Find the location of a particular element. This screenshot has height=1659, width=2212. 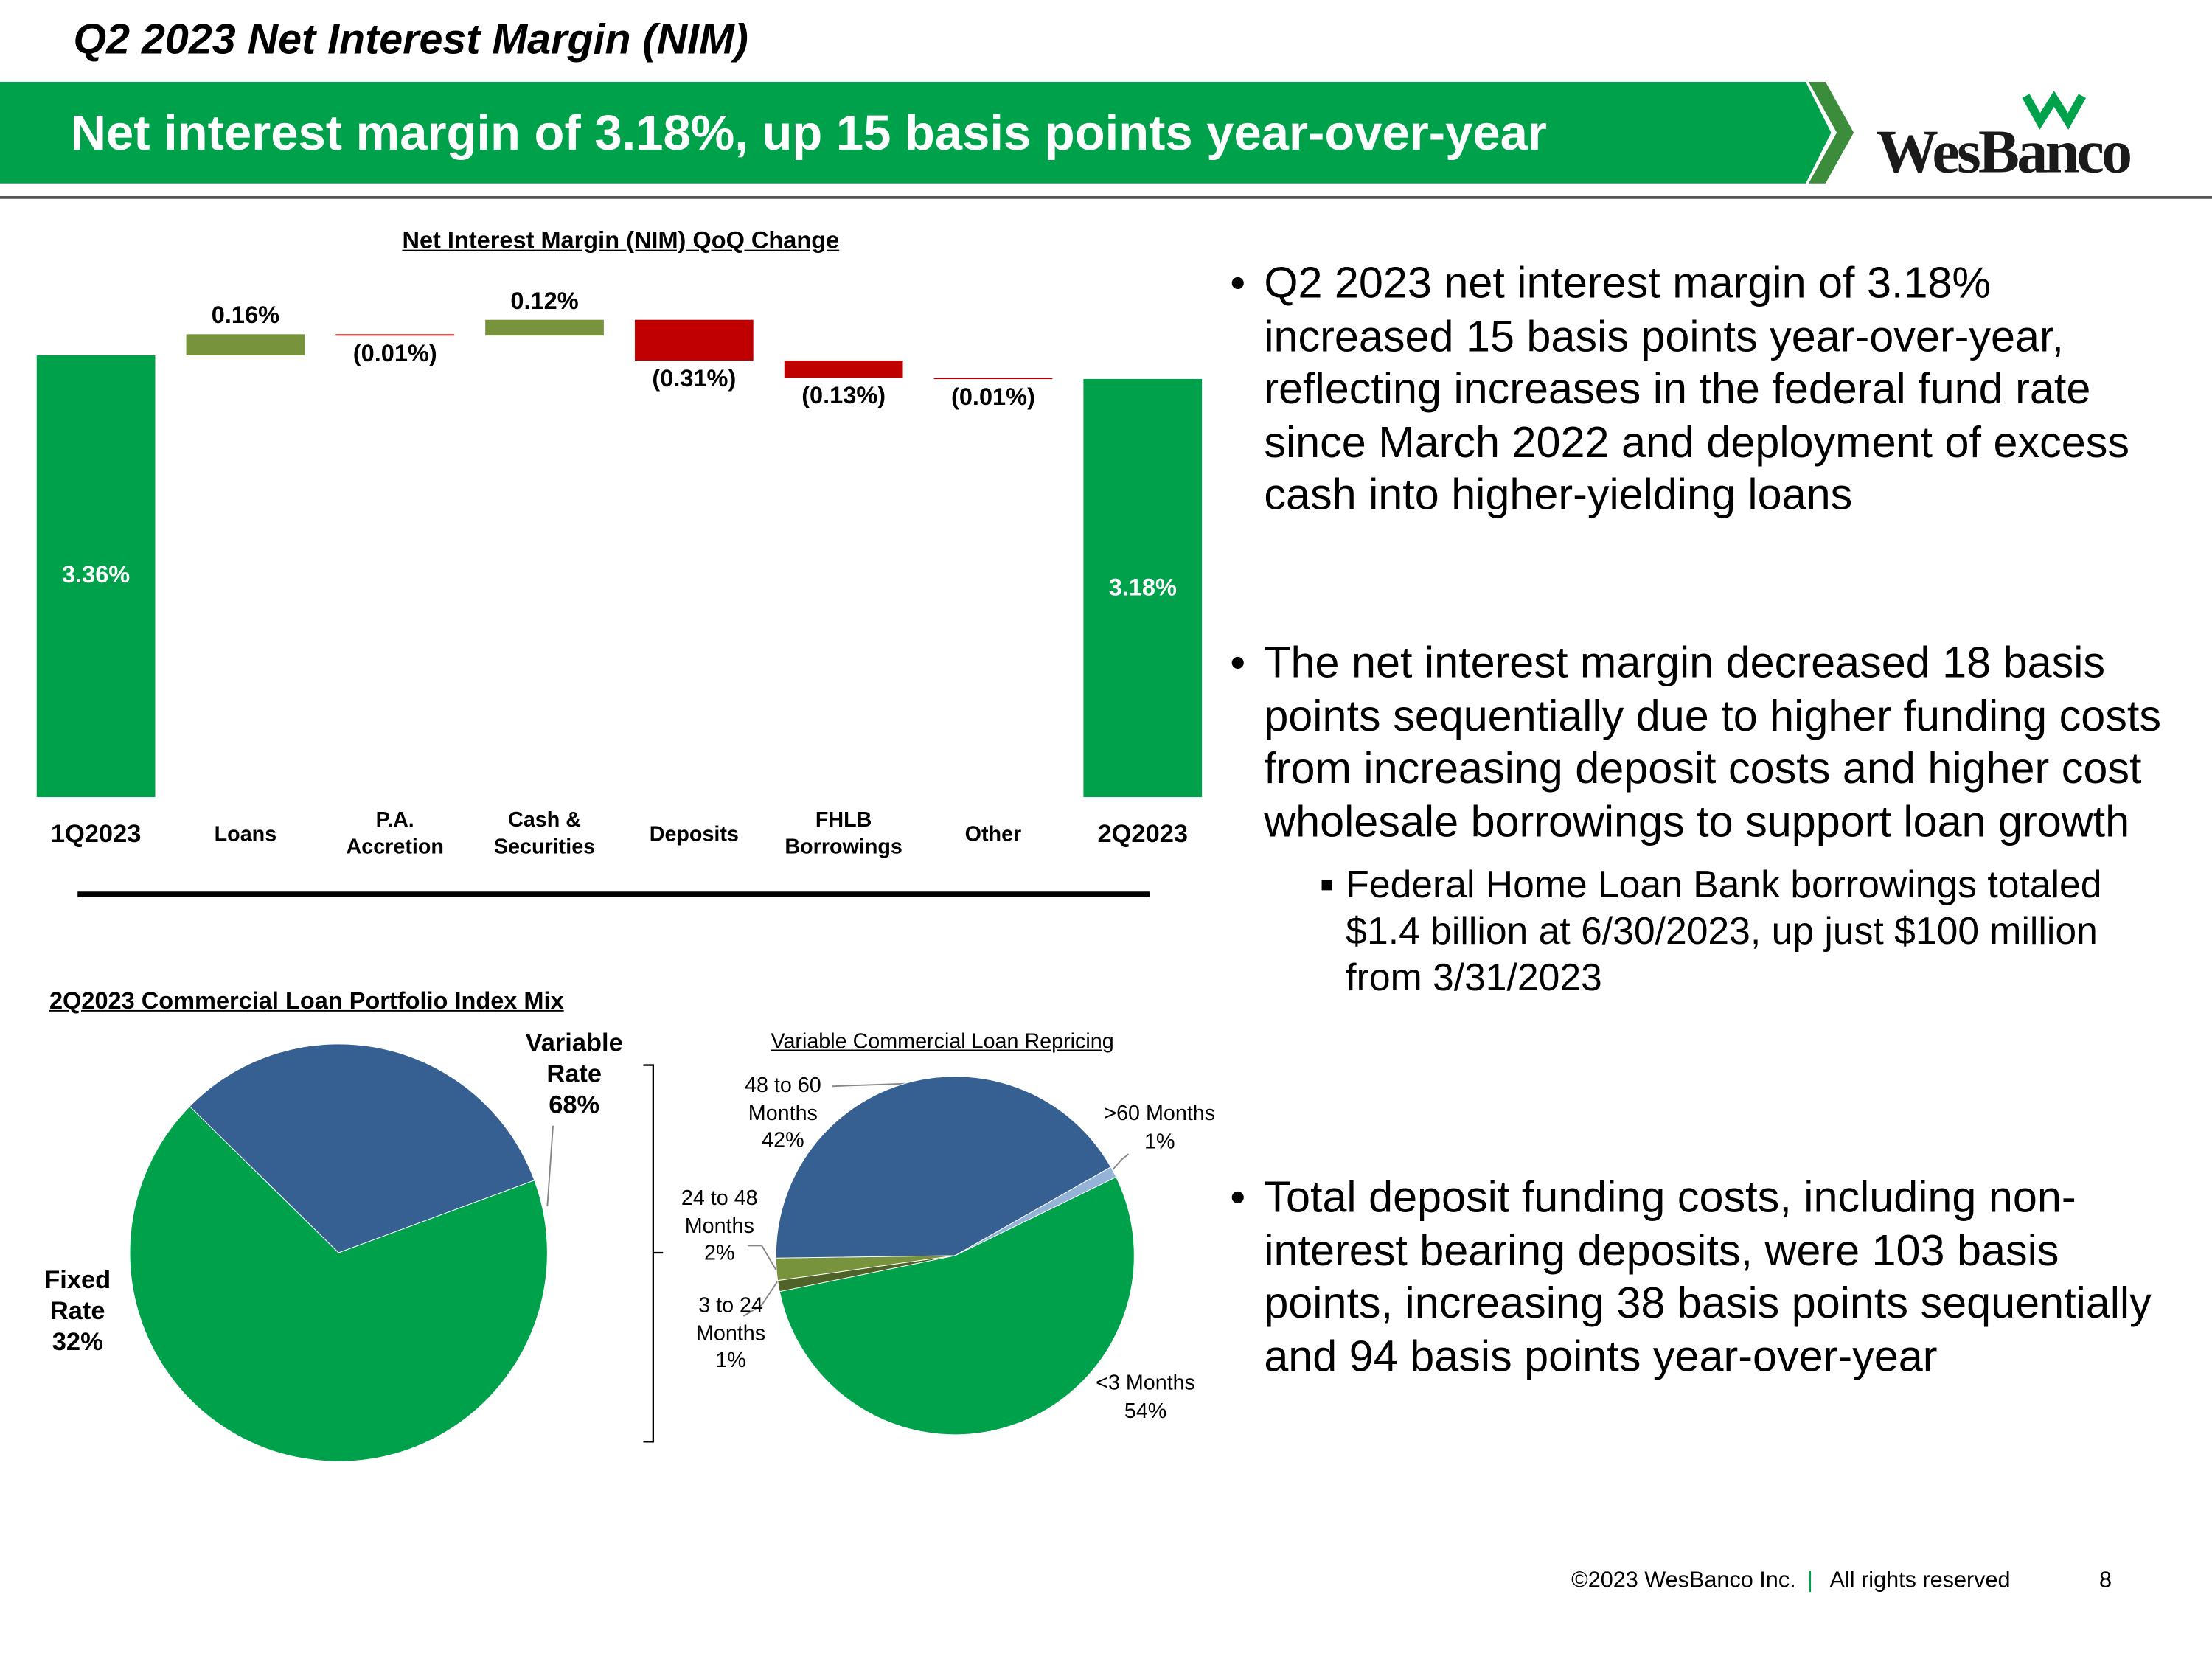

slice-name: >60 Months is located at coordinates (1160, 1114).